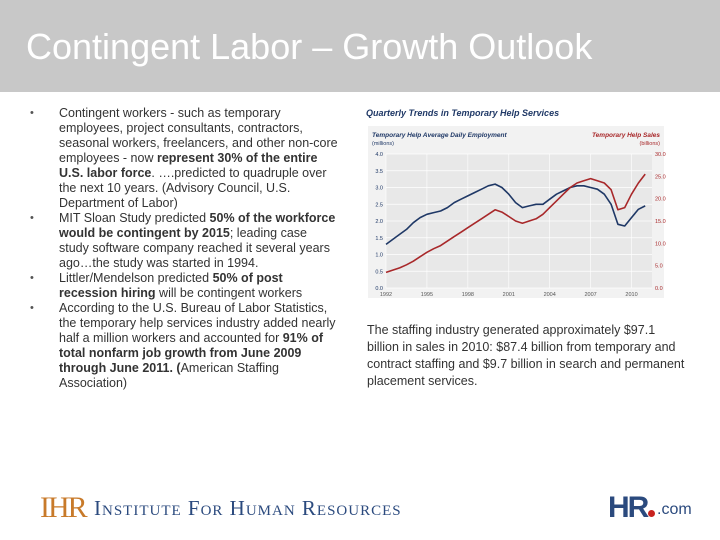  Describe the element at coordinates (379, 155) in the screenshot. I see `left-tick-label: 4.0` at that location.